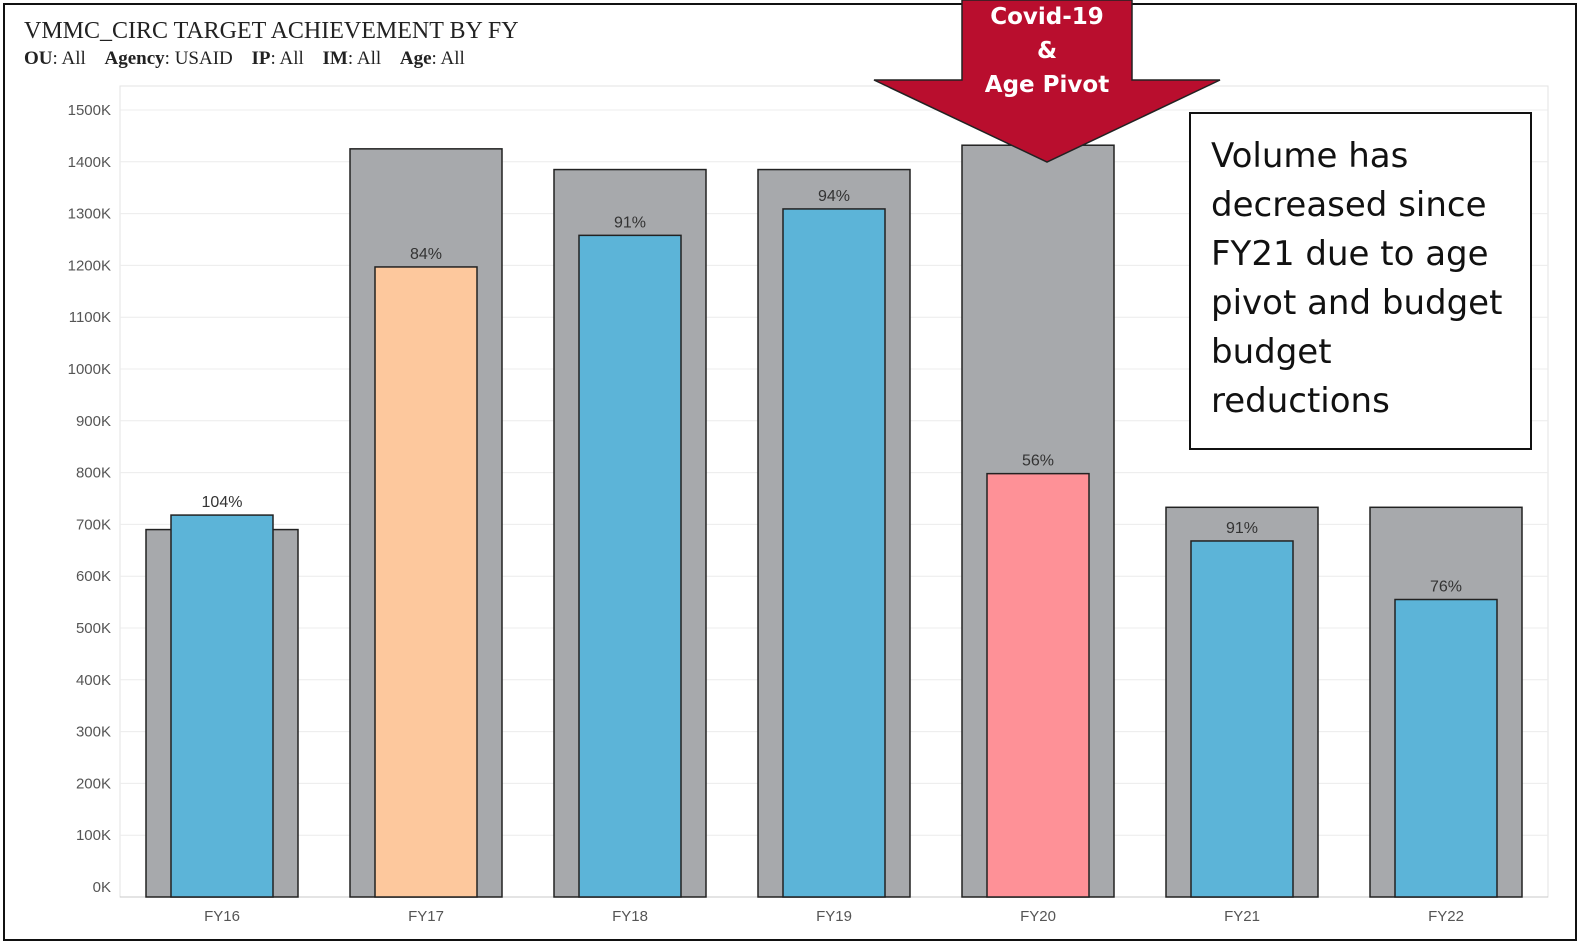 This screenshot has height=947, width=1585. What do you see at coordinates (90, 317) in the screenshot?
I see `y-tick-label: 1100K` at bounding box center [90, 317].